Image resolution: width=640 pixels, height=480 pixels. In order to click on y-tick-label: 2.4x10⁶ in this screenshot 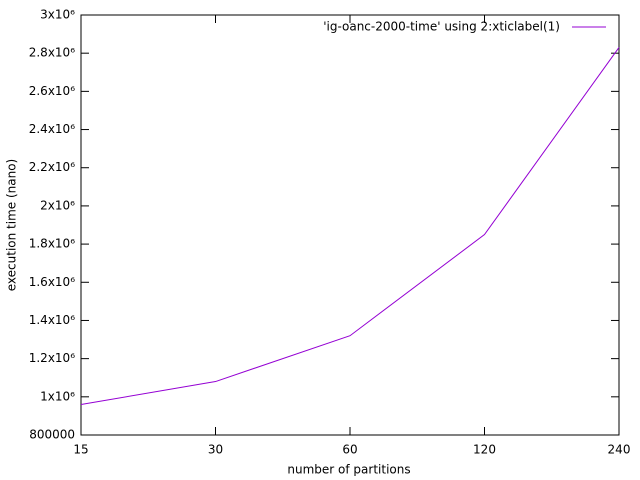, I will do `click(52, 129)`.